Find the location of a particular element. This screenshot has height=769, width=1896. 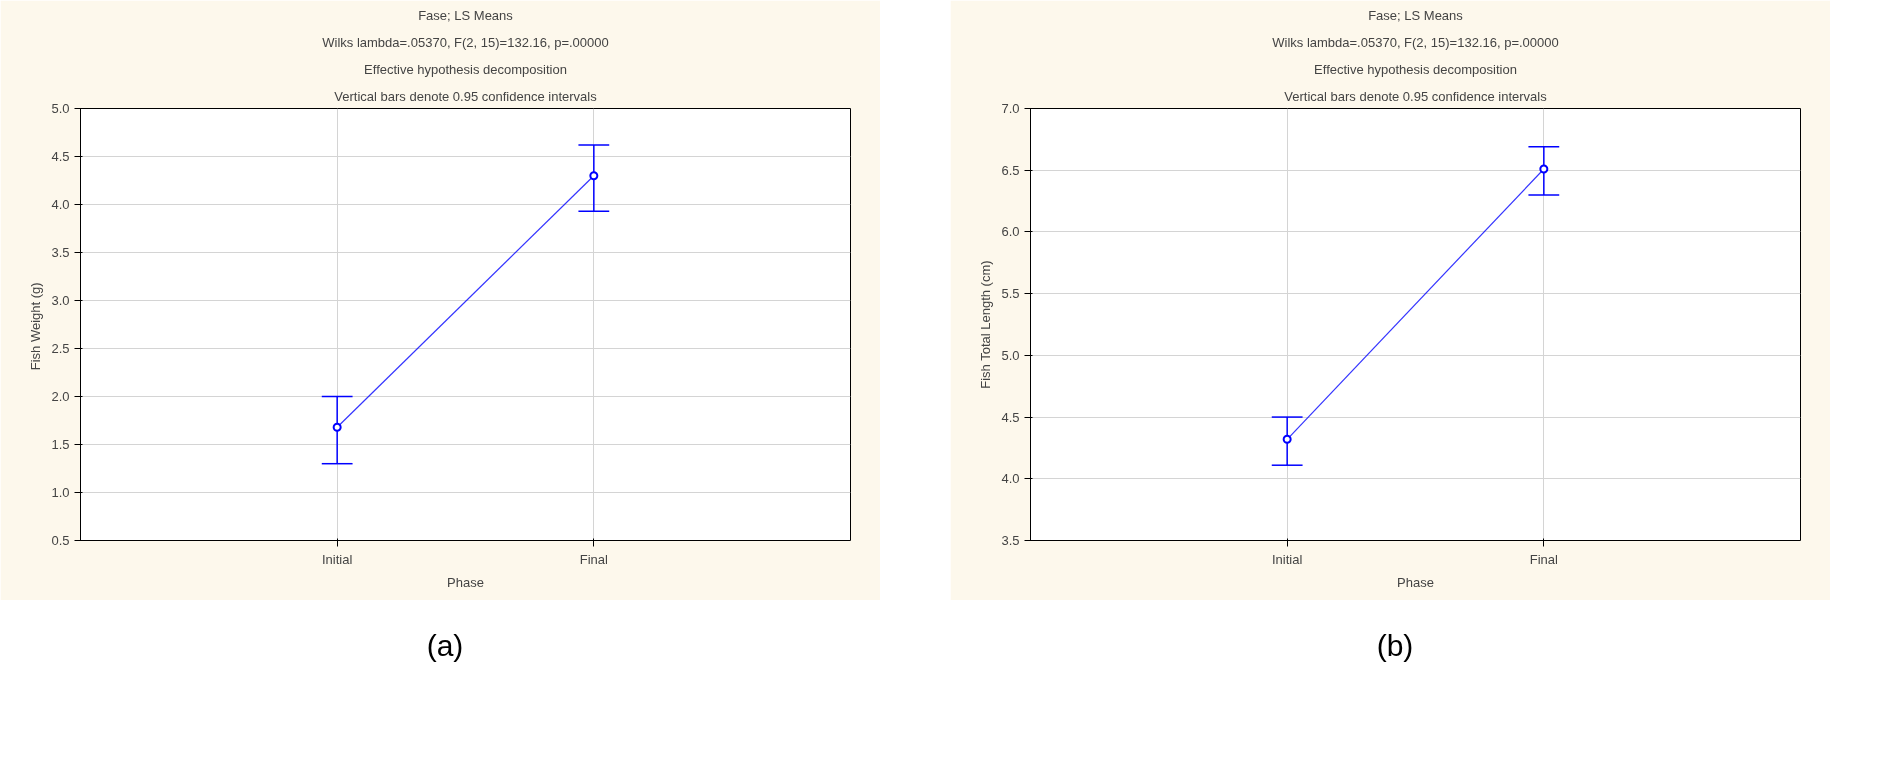

y-tick-label: 6.5 is located at coordinates (1010, 170).